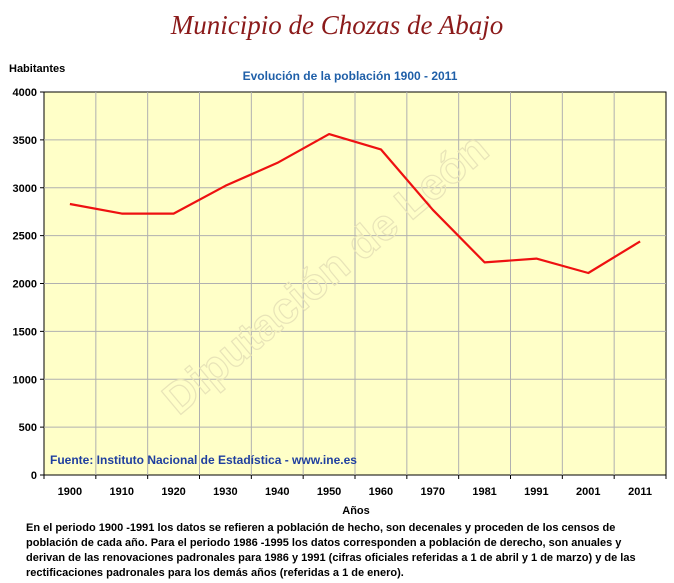  What do you see at coordinates (28, 428) in the screenshot?
I see `y-tick-label: 500` at bounding box center [28, 428].